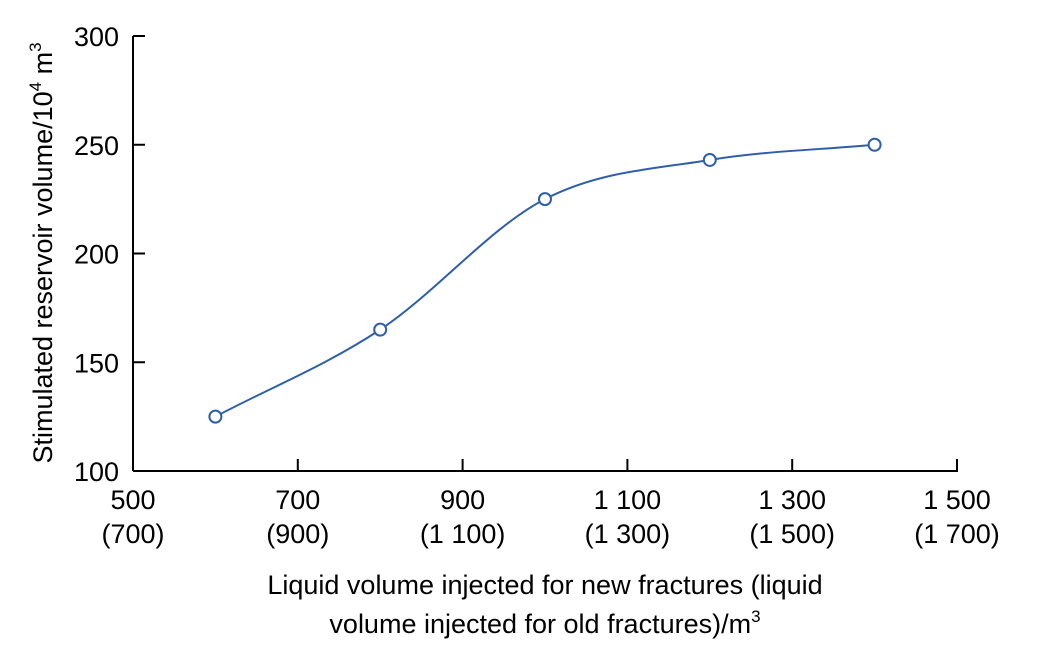 The height and width of the screenshot is (654, 1038). What do you see at coordinates (957, 534) in the screenshot?
I see `x-tick-sublabel: (1 700)` at bounding box center [957, 534].